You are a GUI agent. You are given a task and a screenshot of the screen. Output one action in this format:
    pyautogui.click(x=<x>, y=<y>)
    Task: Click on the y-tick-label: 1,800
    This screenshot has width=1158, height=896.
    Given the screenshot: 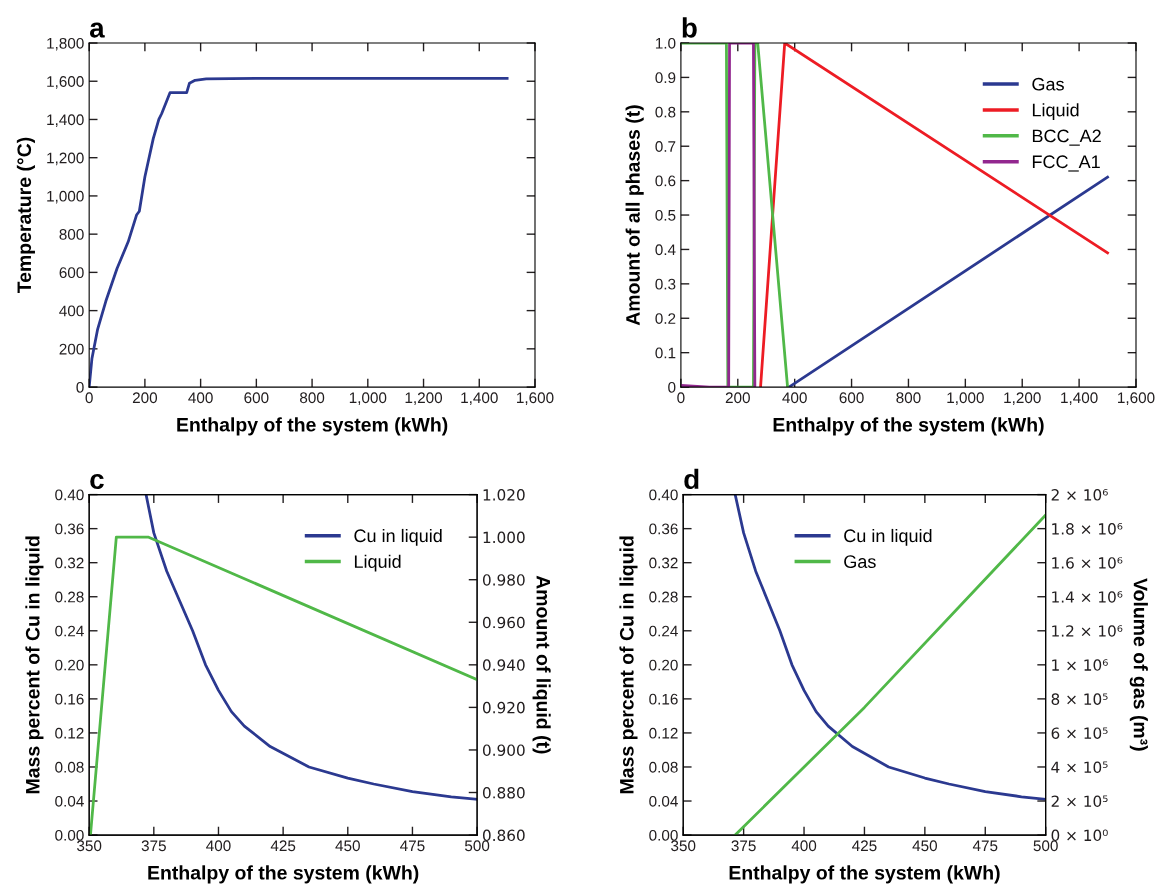 What is the action you would take?
    pyautogui.click(x=65, y=44)
    